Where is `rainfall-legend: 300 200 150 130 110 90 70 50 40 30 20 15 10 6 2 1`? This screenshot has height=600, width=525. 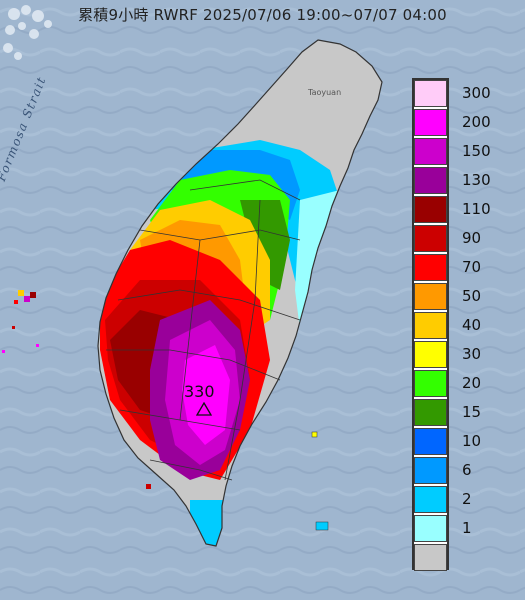
rainfall-legend: 300 200 150 130 110 90 70 50 40 30 20 15 10 6 2 1 is located at coordinates (459, 324).